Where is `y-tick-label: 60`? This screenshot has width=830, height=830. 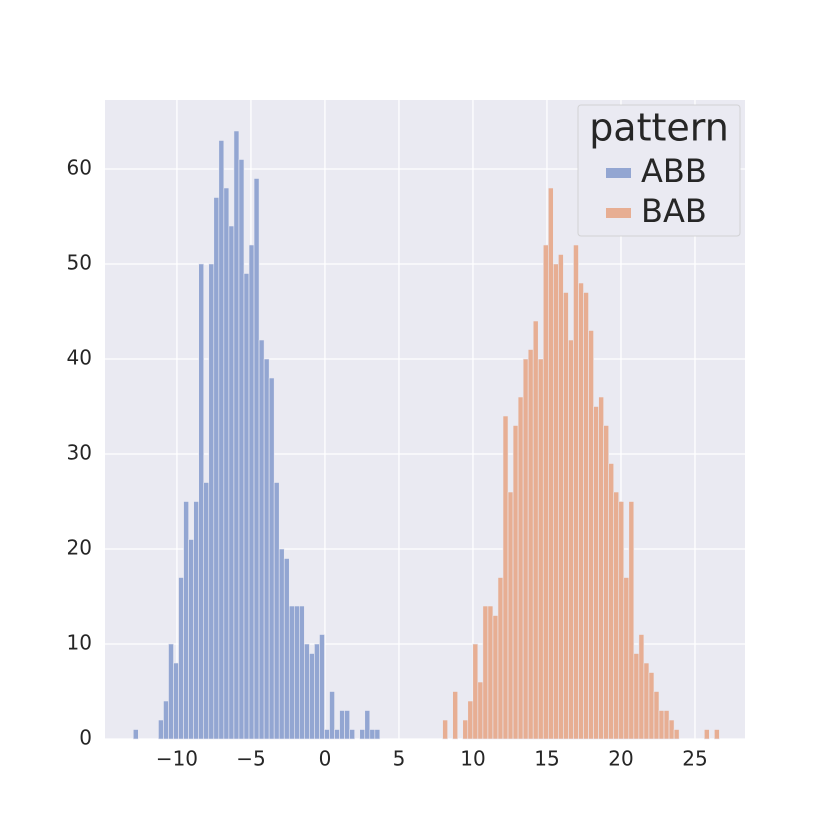
y-tick-label: 60 is located at coordinates (79, 167).